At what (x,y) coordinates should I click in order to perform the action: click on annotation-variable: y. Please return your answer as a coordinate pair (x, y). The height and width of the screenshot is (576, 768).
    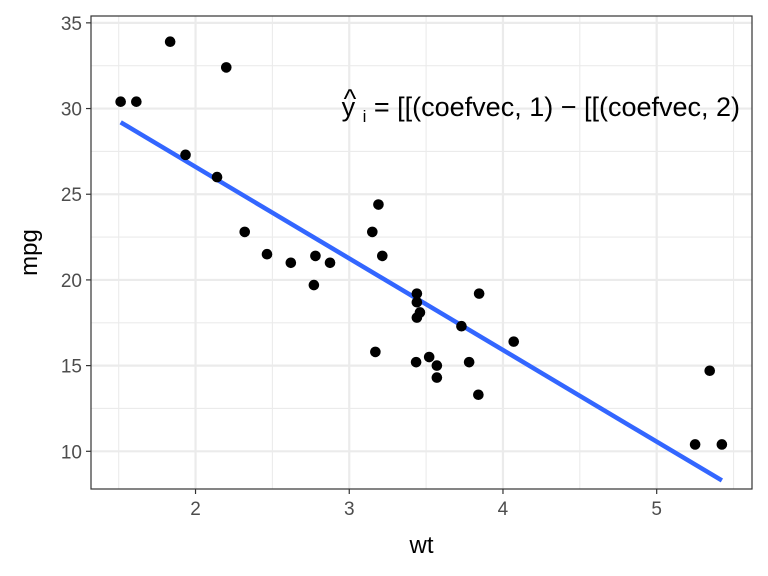
    Looking at the image, I should click on (349, 107).